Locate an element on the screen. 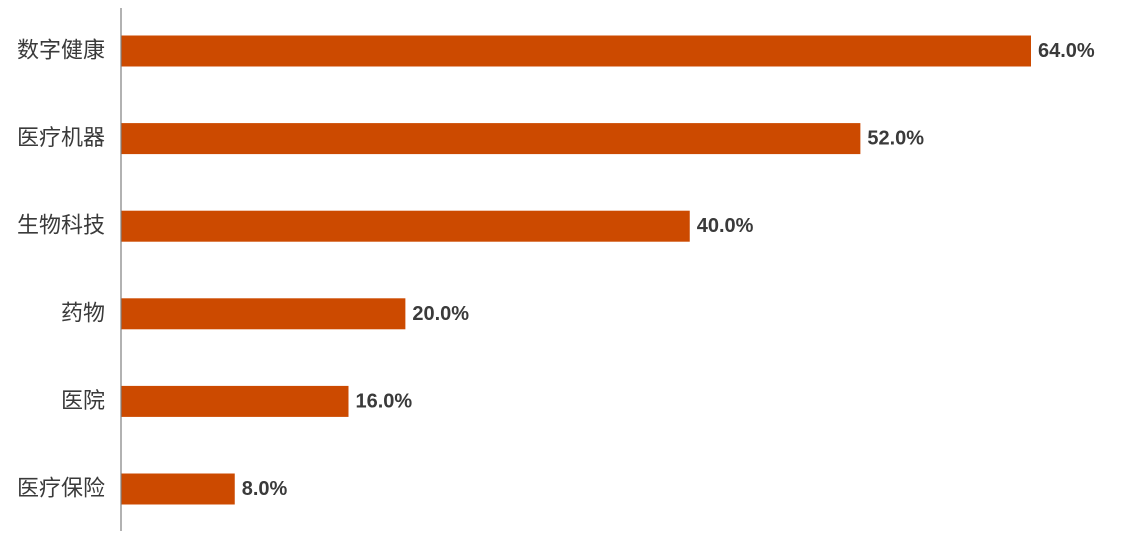  category-label-4: 医院 is located at coordinates (83, 401).